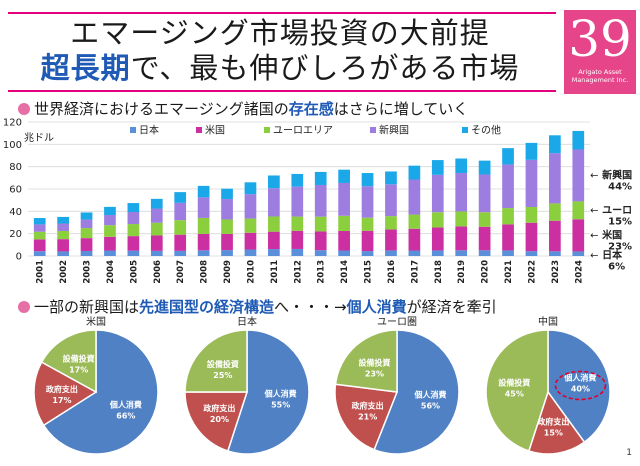 The image size is (640, 466). I want to click on section-heading-2: 一部の新興国は先進国型の経済構造へ・・・→個人消費が経済を牽引, so click(257, 306).